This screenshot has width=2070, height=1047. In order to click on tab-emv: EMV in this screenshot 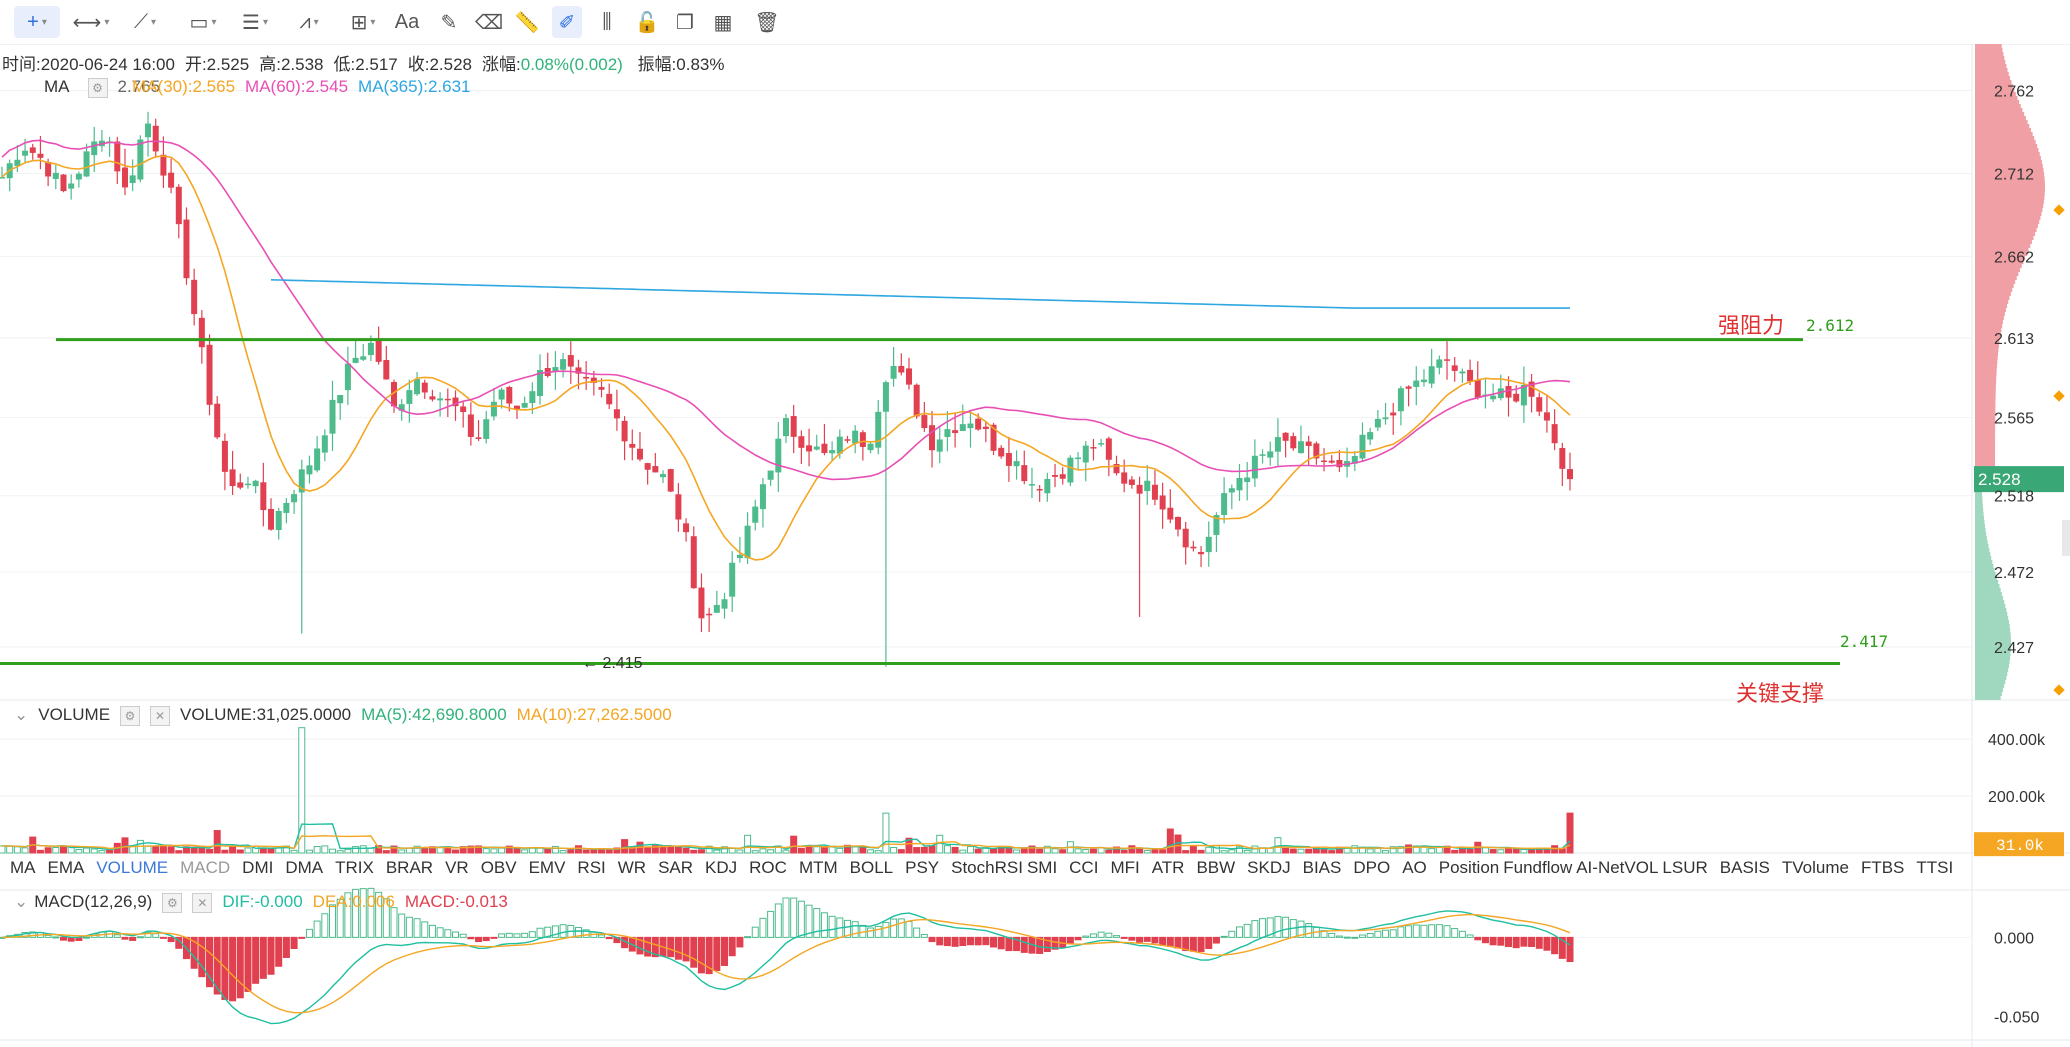, I will do `click(547, 867)`.